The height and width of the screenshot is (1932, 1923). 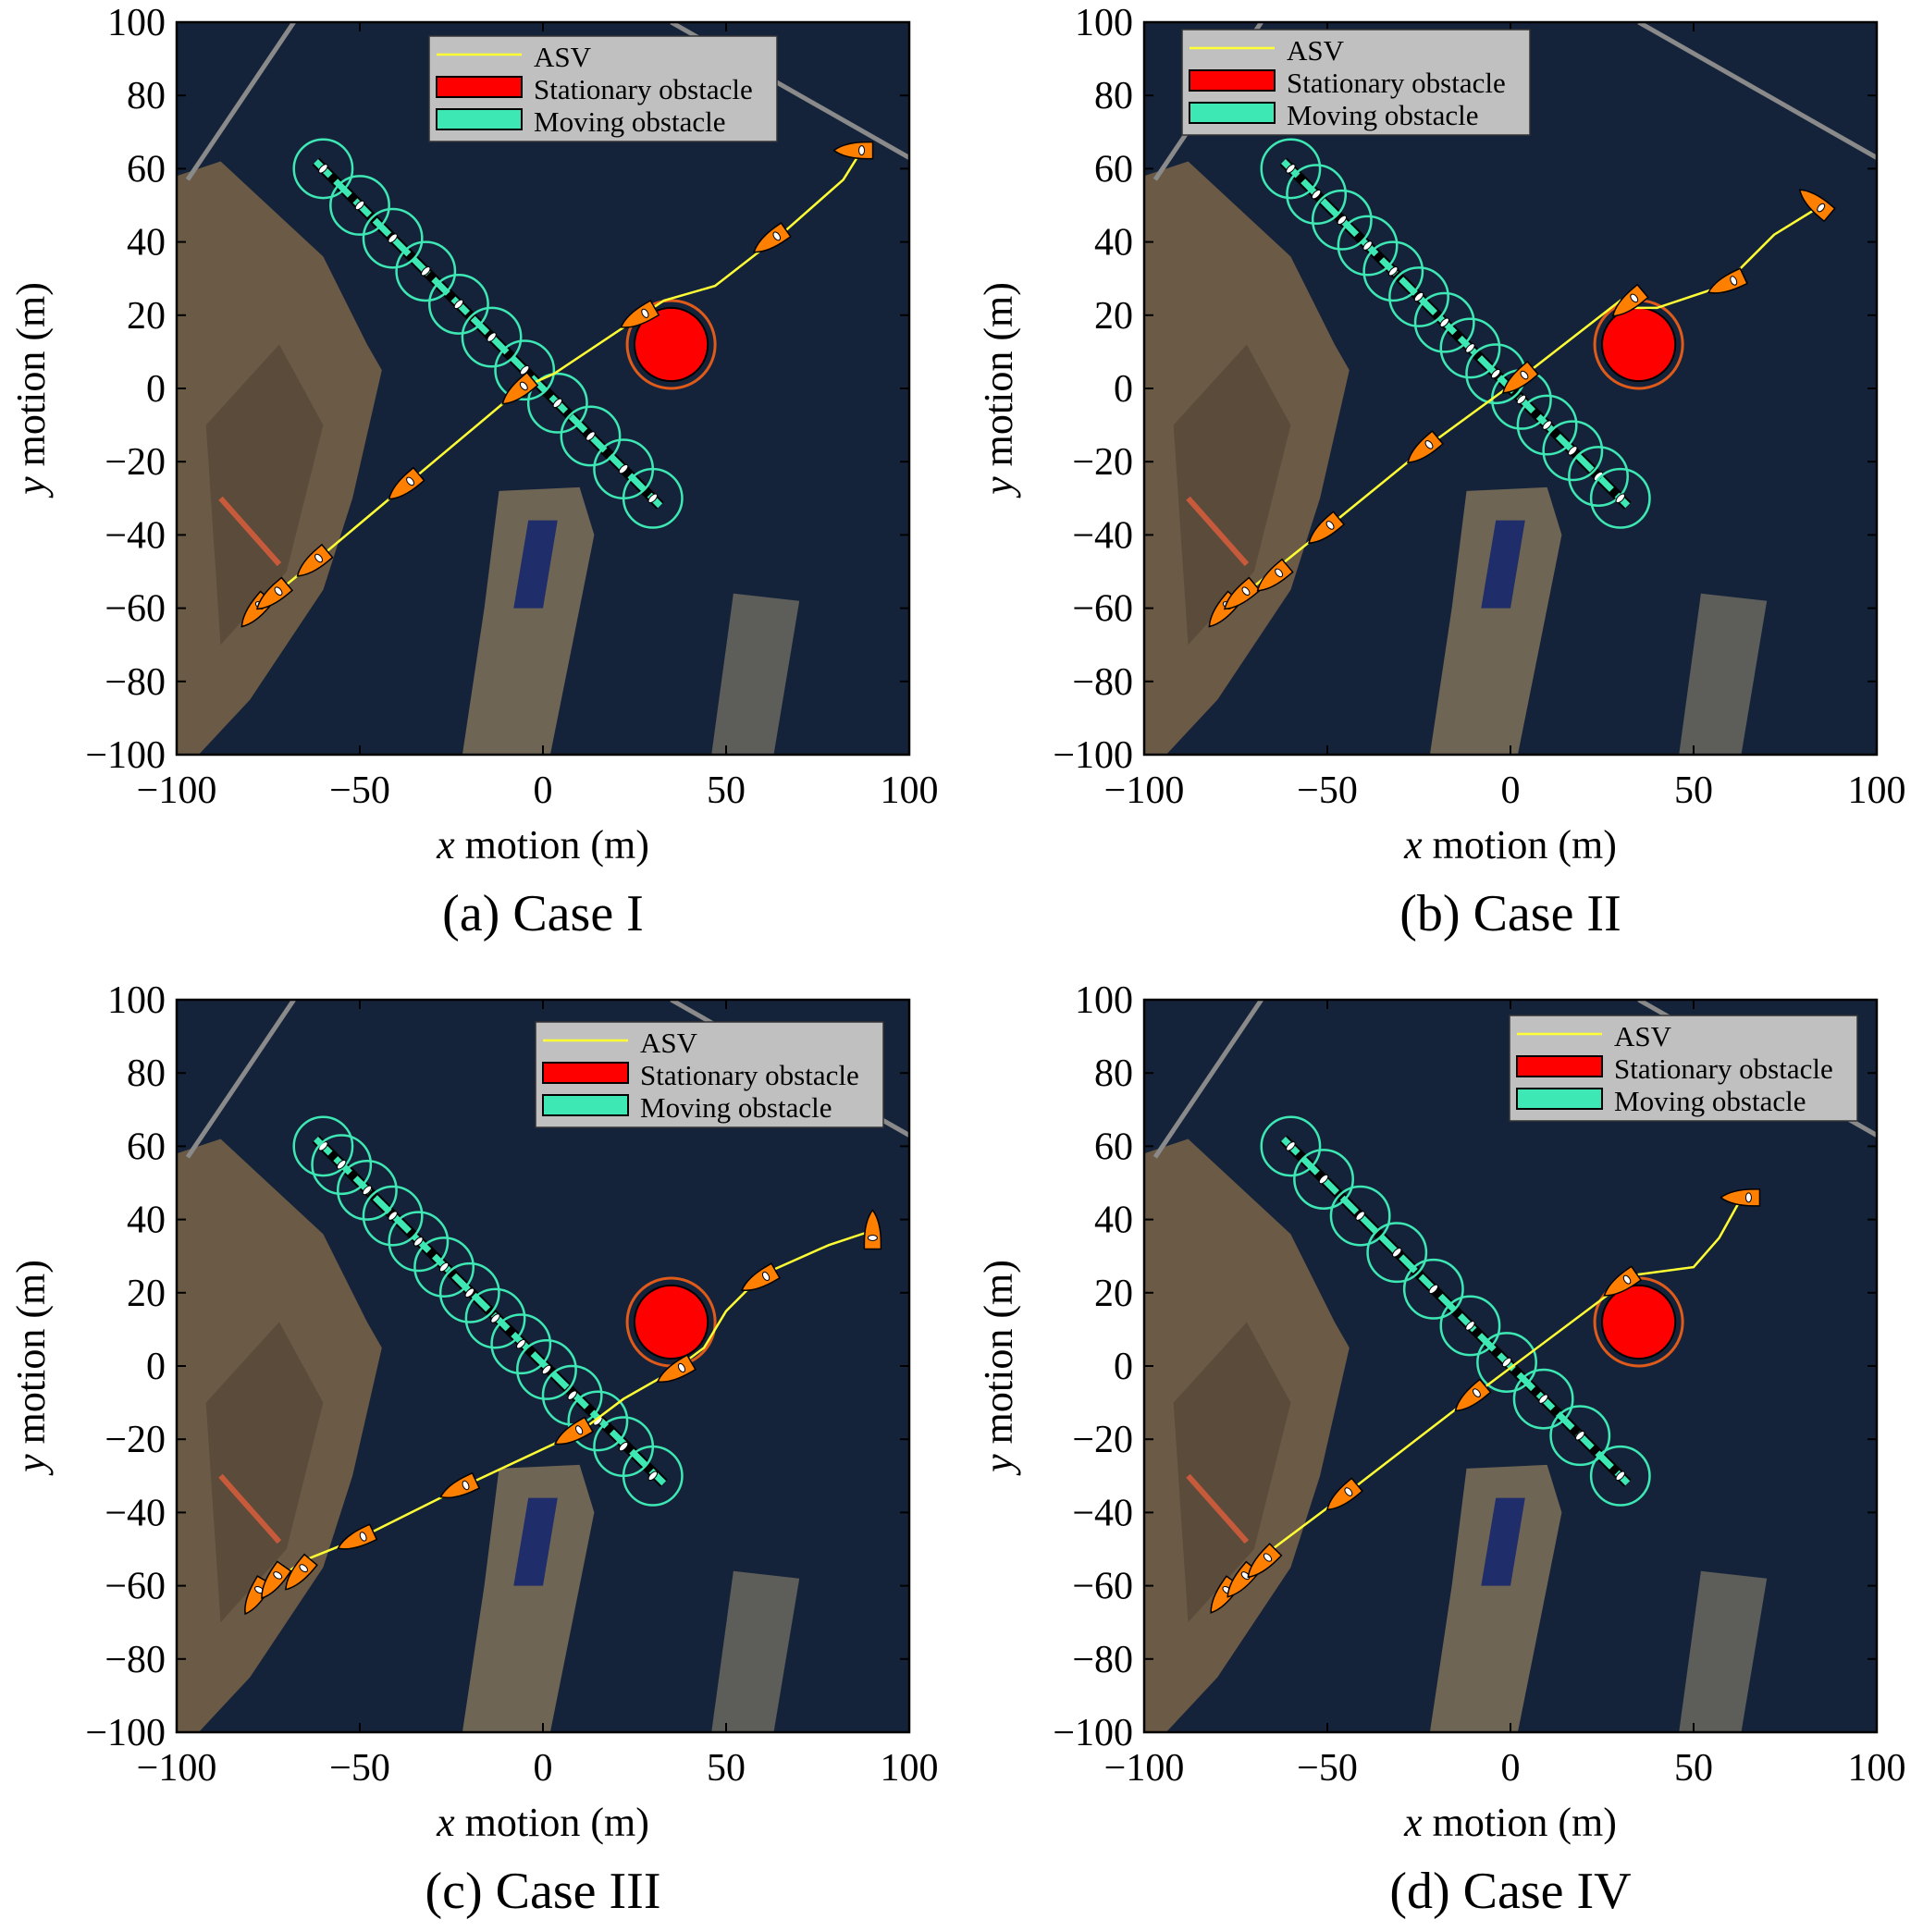 What do you see at coordinates (998, 1368) in the screenshot?
I see `y-axis-label: y motion (m)` at bounding box center [998, 1368].